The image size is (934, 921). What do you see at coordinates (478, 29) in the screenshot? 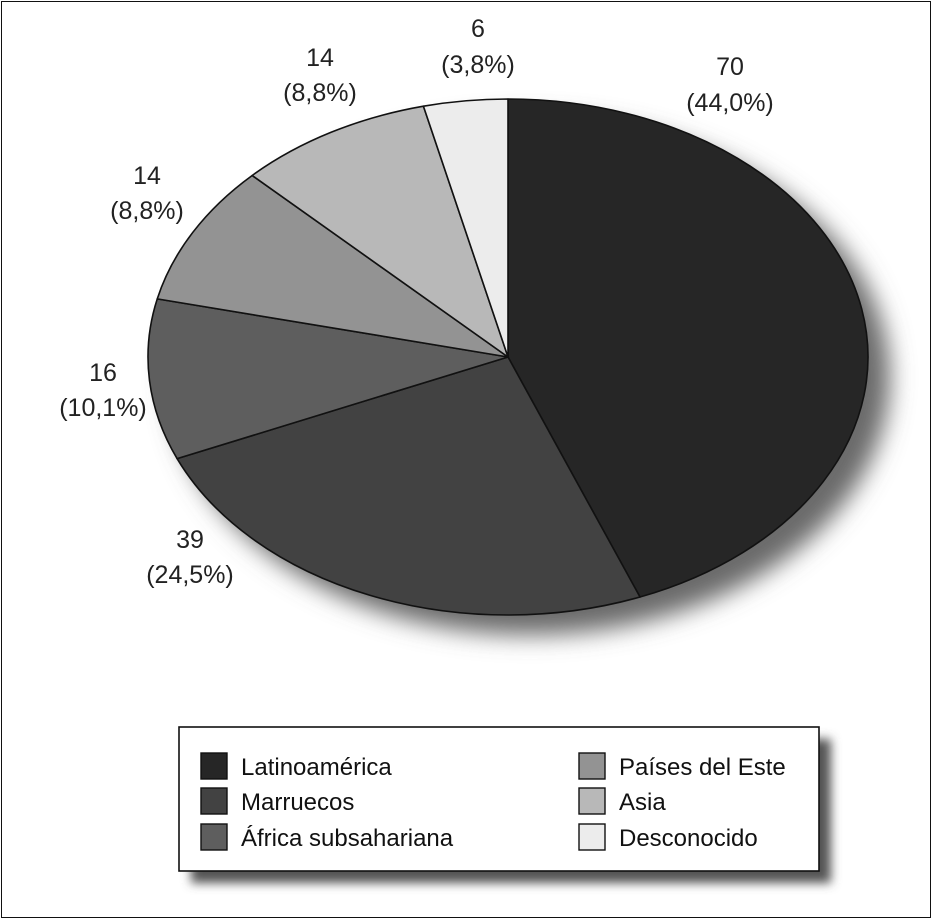
I see `slice-value-label: 6` at bounding box center [478, 29].